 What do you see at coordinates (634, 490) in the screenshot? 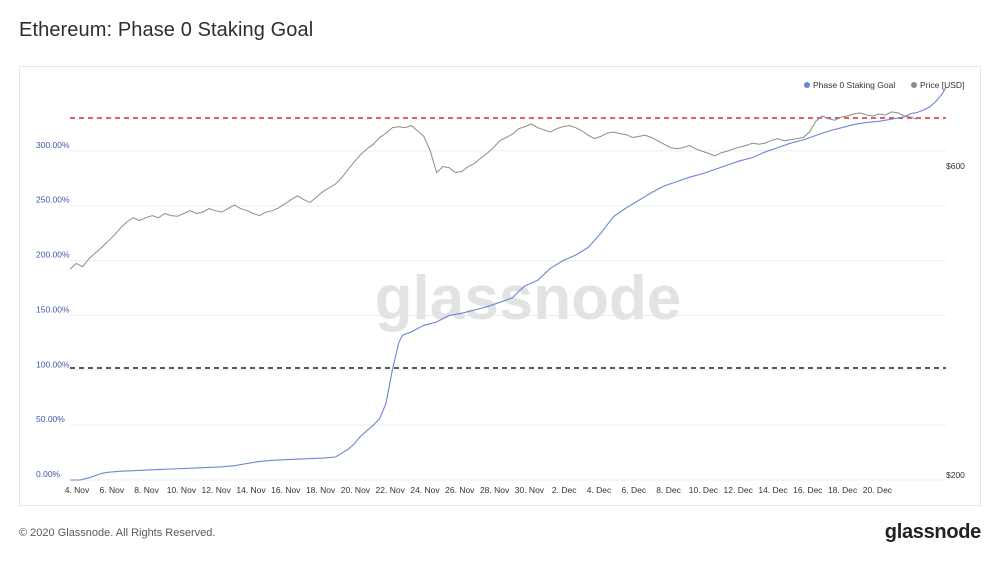
I see `x-tick-label: 6. Dec` at bounding box center [634, 490].